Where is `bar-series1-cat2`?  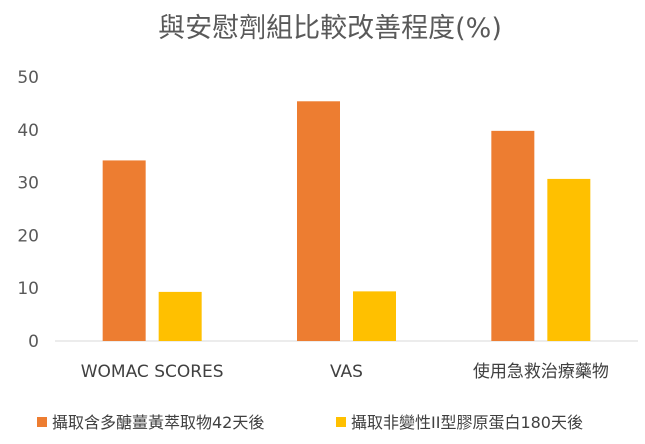
bar-series1-cat2 is located at coordinates (318, 221).